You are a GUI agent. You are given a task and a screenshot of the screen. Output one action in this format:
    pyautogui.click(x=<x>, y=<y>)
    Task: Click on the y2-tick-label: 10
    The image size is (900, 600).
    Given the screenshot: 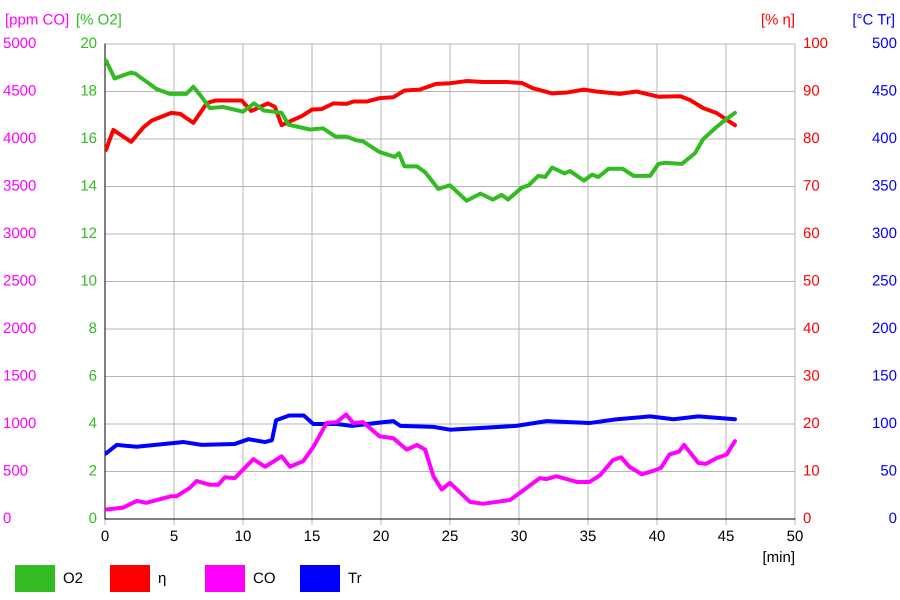 What is the action you would take?
    pyautogui.click(x=811, y=471)
    